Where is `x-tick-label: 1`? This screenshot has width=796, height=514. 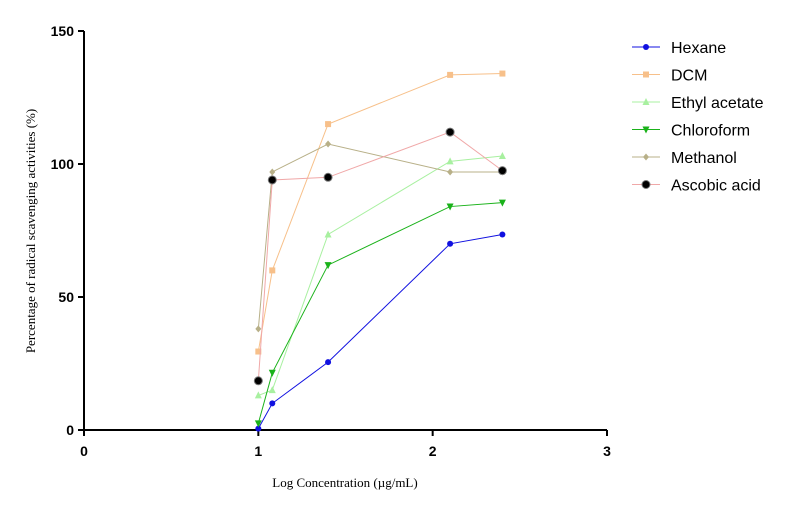 x-tick-label: 1 is located at coordinates (258, 451).